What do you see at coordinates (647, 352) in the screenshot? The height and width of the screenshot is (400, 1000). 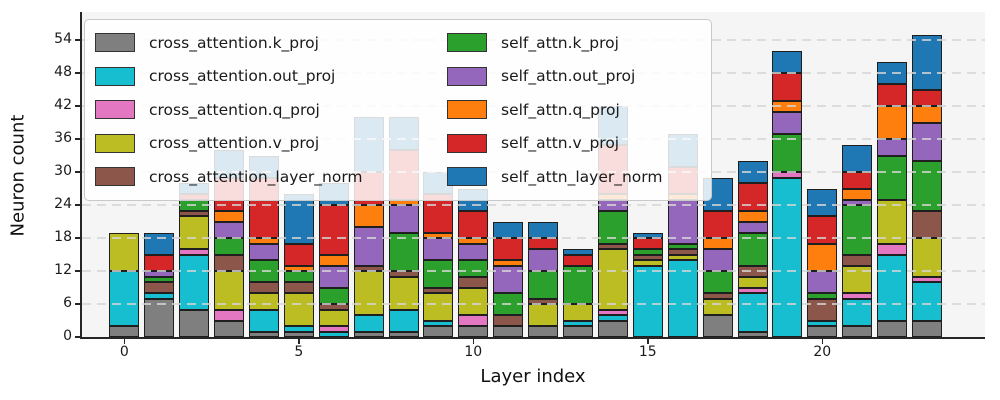 I see `x-tick-label-15: 15` at bounding box center [647, 352].